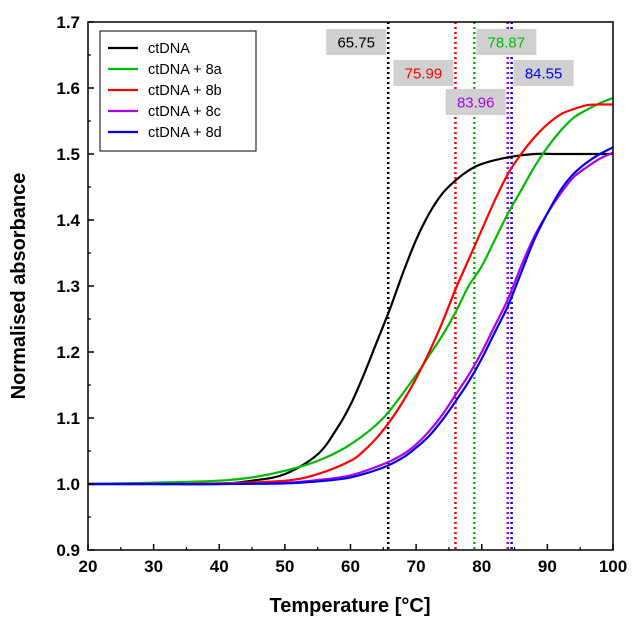 The width and height of the screenshot is (632, 617). What do you see at coordinates (219, 566) in the screenshot?
I see `x-tick-label: 40` at bounding box center [219, 566].